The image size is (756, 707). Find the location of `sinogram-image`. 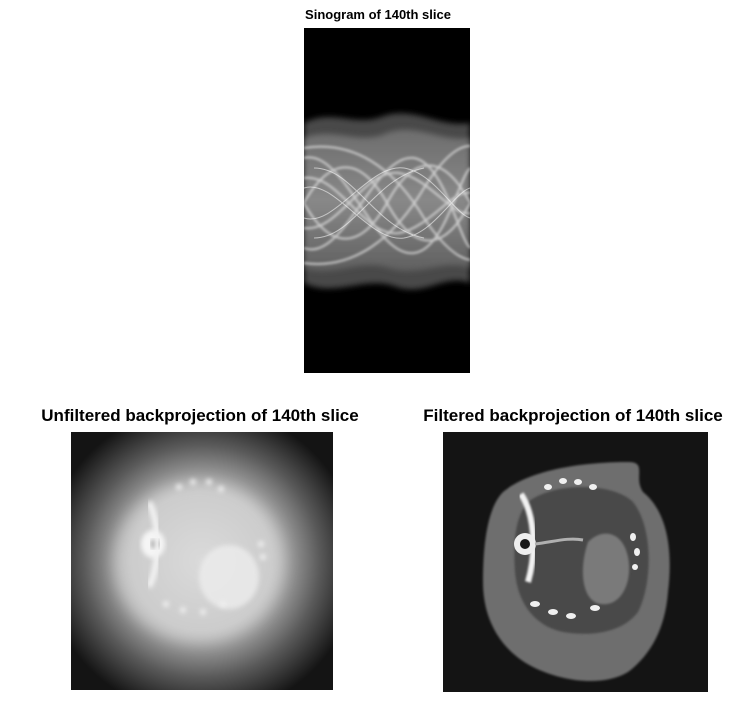

sinogram-image is located at coordinates (387, 200).